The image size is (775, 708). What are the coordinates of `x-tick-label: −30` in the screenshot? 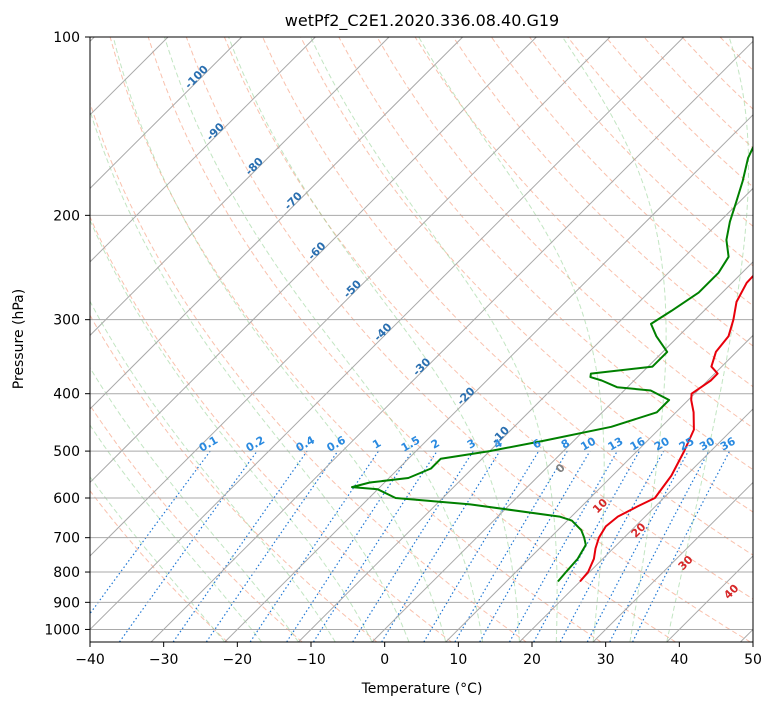 It's located at (164, 660).